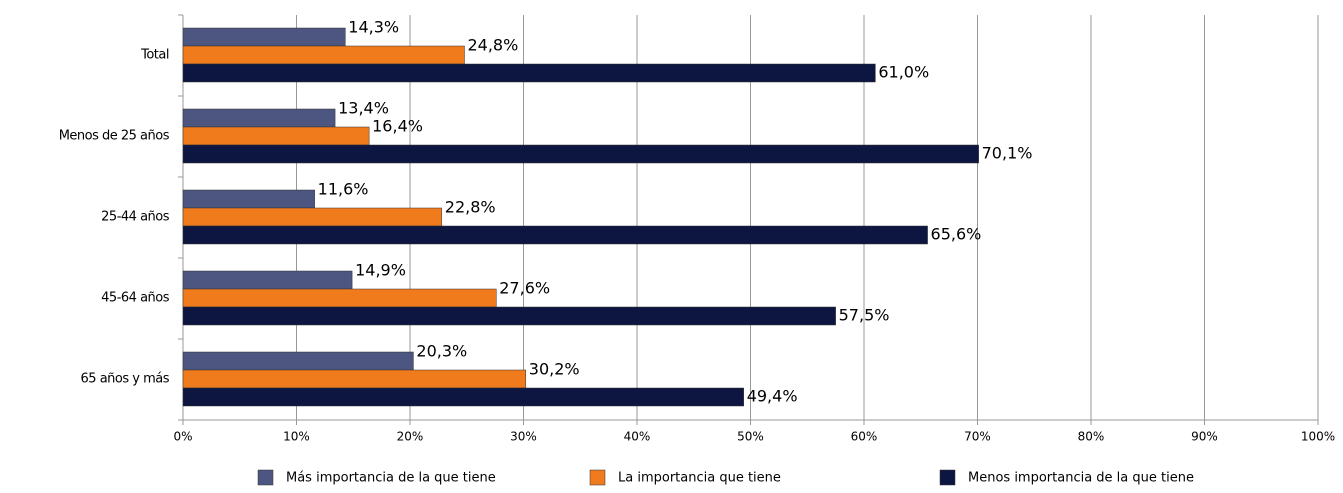  What do you see at coordinates (523, 437) in the screenshot?
I see `x-tick-label: 30%` at bounding box center [523, 437].